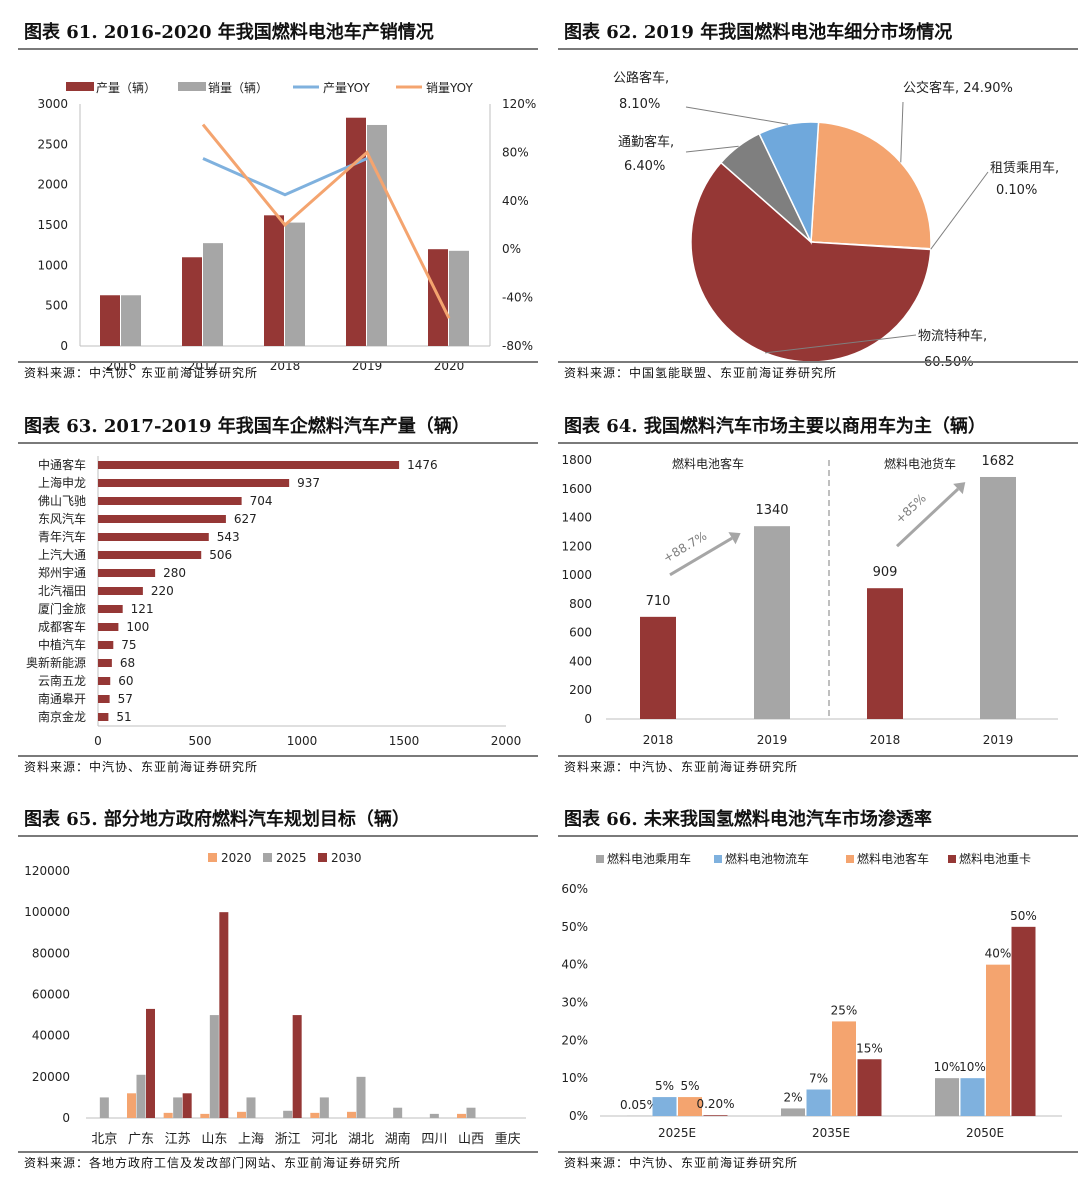 The width and height of the screenshot is (1080, 1180). Describe the element at coordinates (985, 1133) in the screenshot. I see `x-tick-label: 2050E` at that location.